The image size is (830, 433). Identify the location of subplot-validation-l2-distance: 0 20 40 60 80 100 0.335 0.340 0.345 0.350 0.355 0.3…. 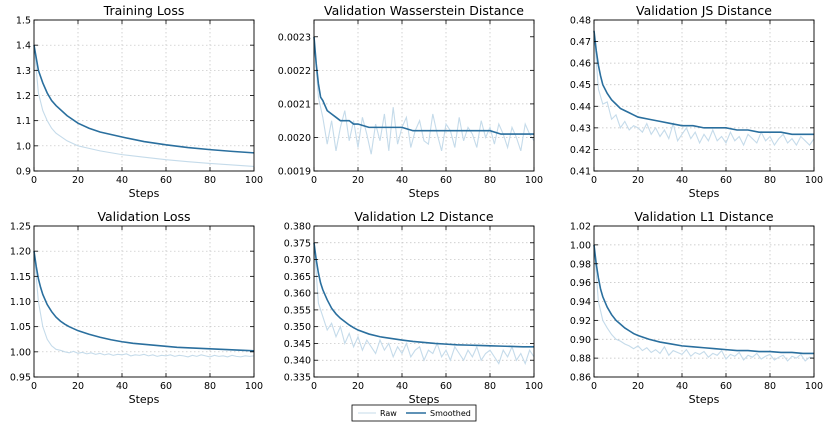
(413, 307).